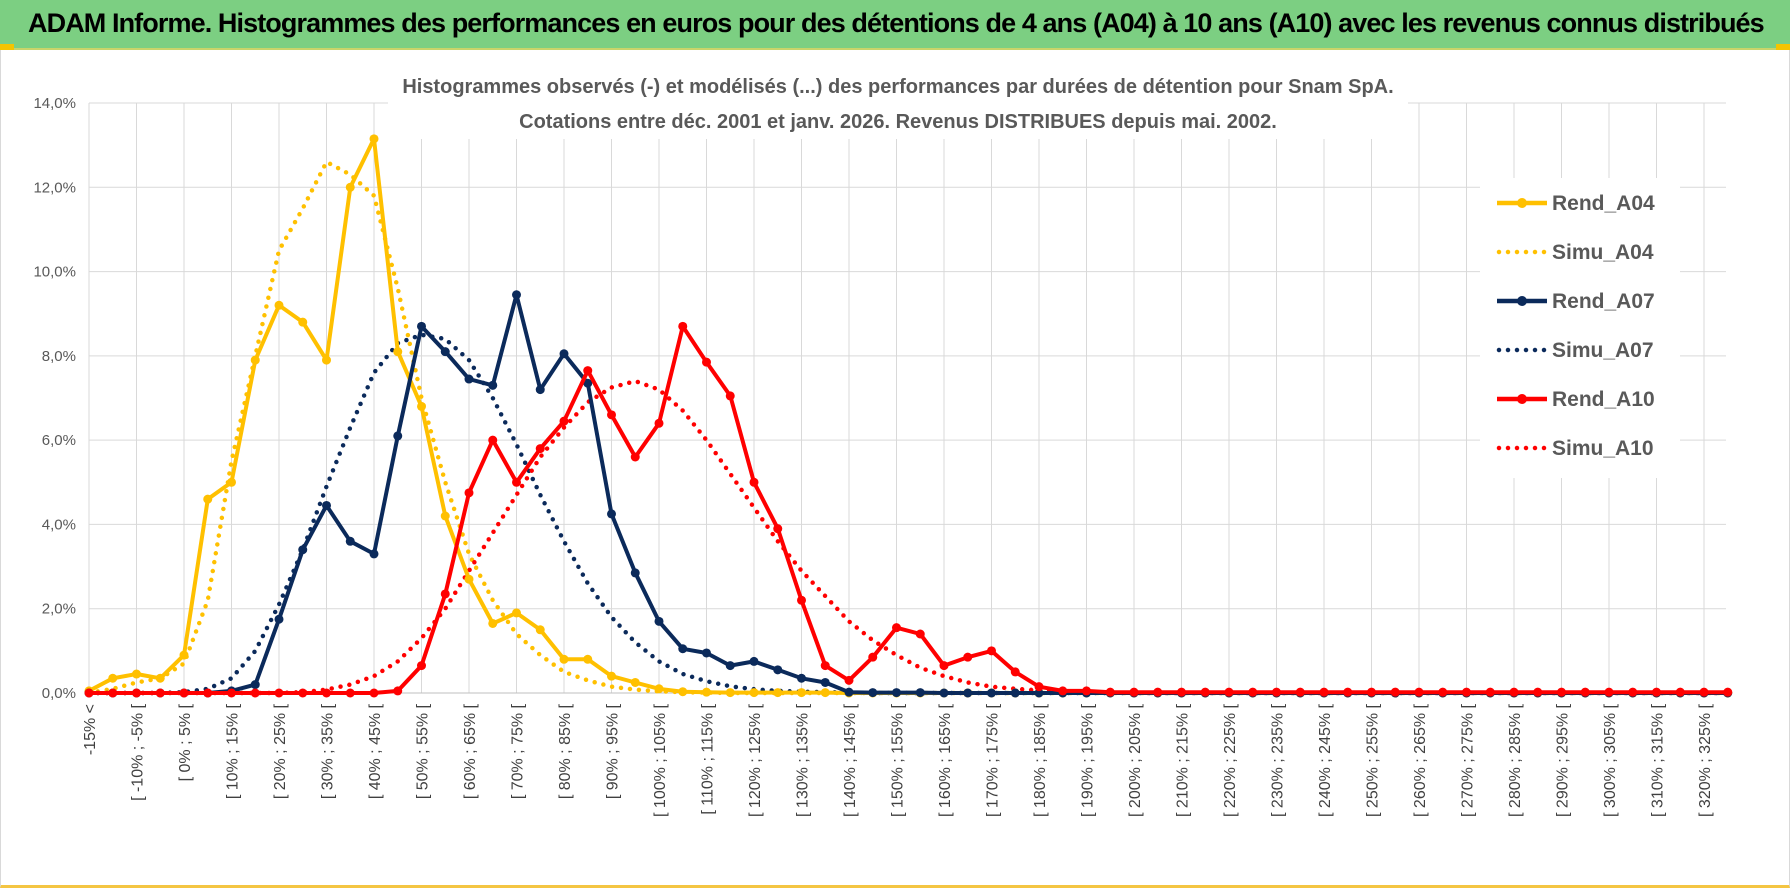  What do you see at coordinates (660, 760) in the screenshot?
I see `x-tick-label: [ 100% ; 105% [` at bounding box center [660, 760].